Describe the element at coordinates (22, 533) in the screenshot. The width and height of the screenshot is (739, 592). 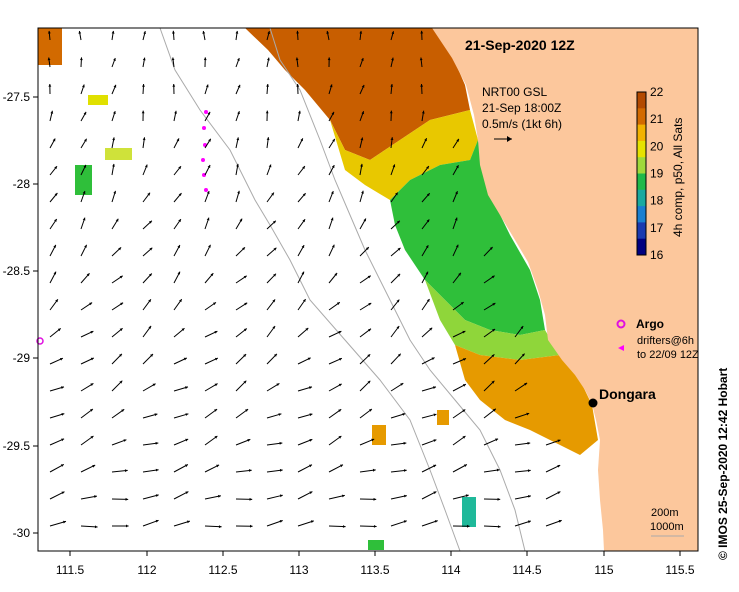
I see `y-tick-label: -30` at that location.